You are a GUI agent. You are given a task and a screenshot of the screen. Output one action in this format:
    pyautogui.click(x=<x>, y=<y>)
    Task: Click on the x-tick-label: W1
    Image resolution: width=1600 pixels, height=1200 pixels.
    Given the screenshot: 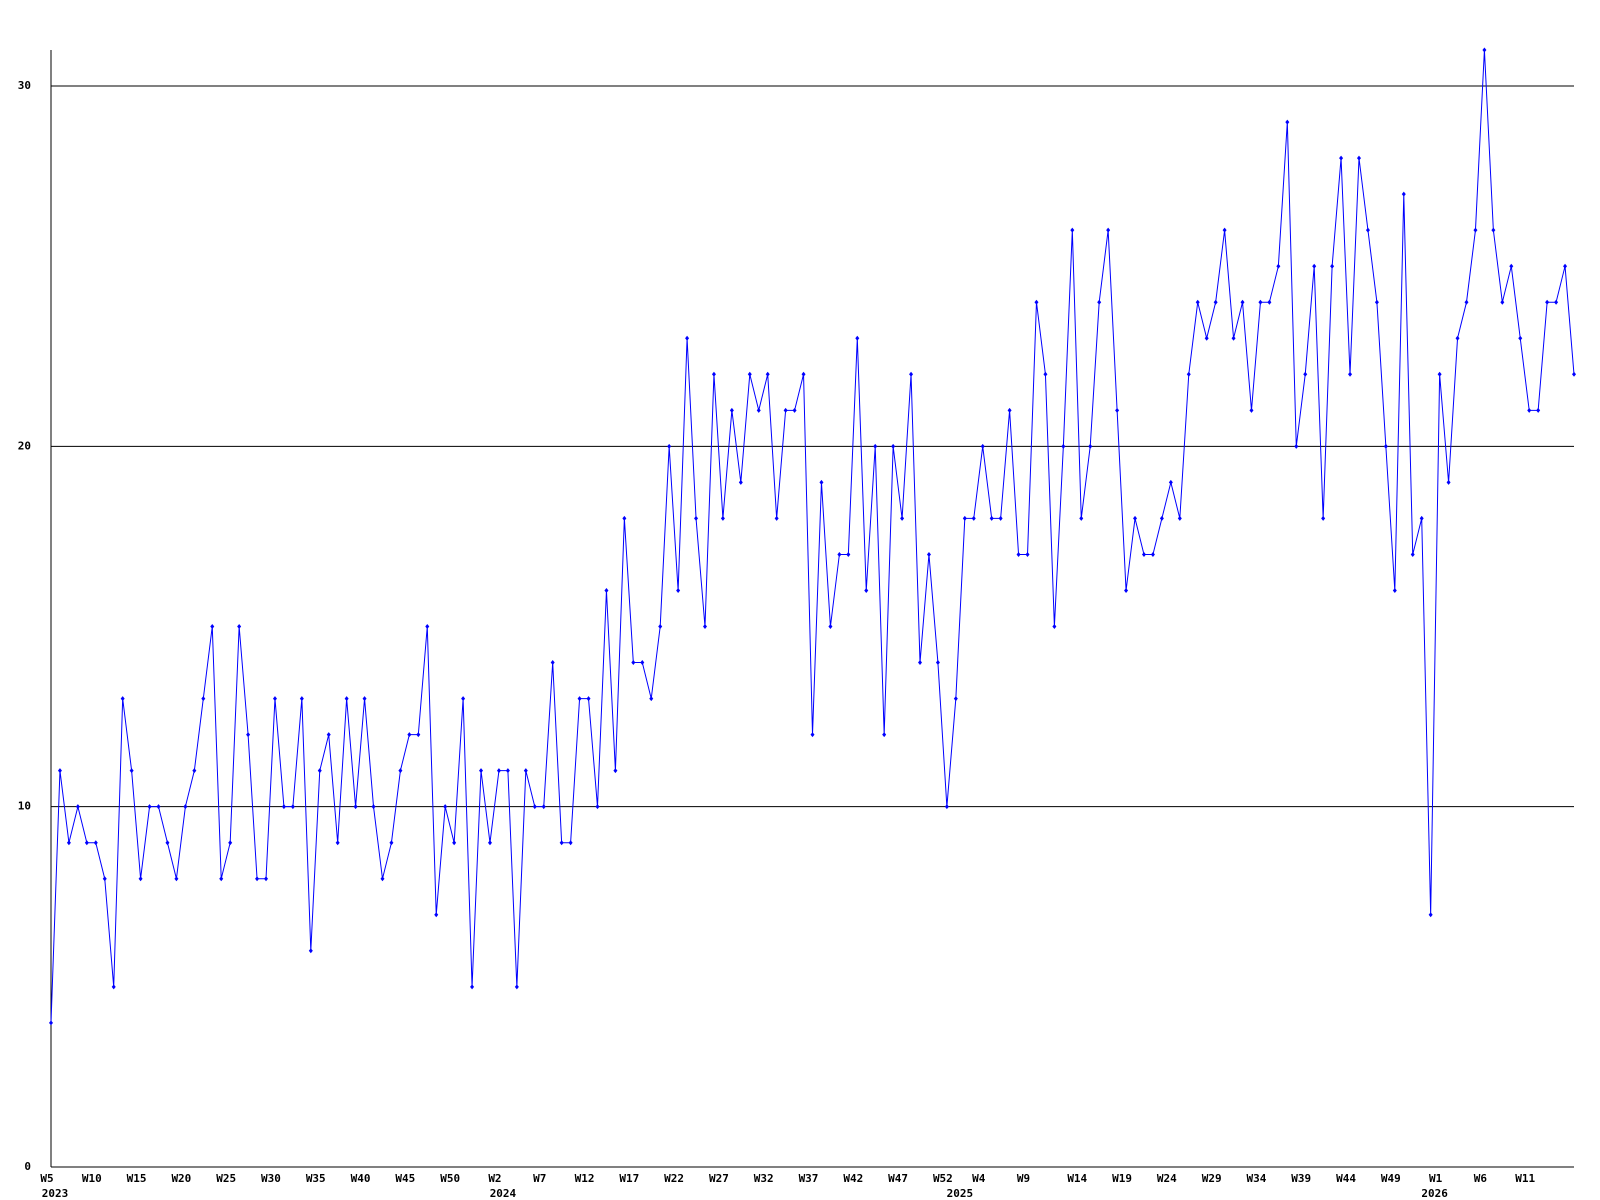 What is the action you would take?
    pyautogui.click(x=1436, y=1178)
    